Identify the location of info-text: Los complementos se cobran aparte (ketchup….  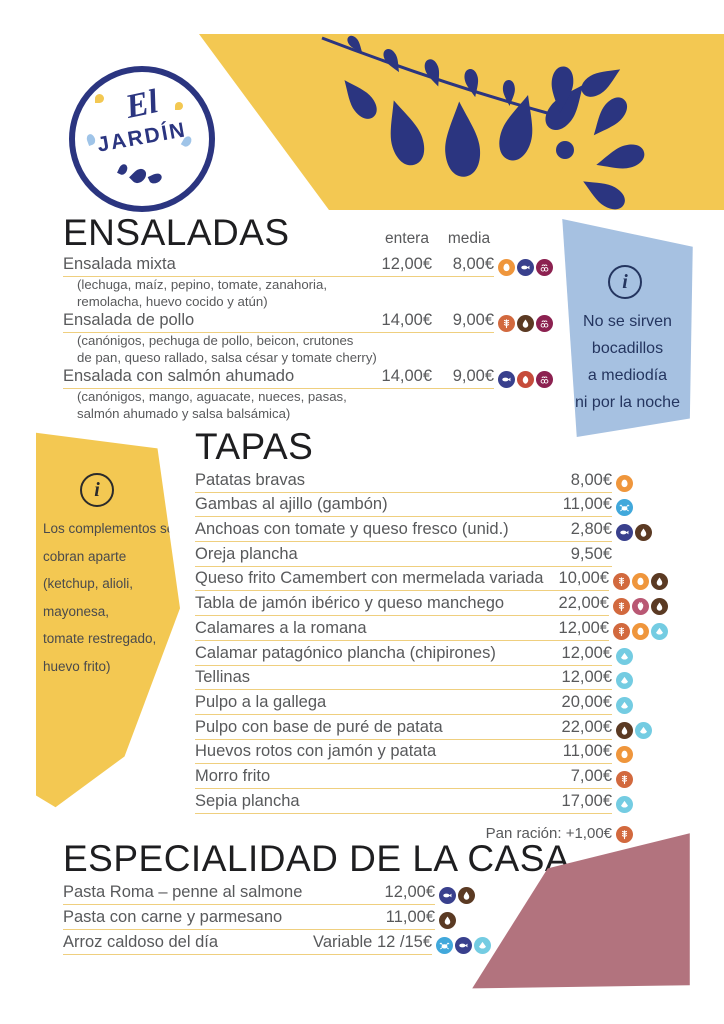
(109, 597).